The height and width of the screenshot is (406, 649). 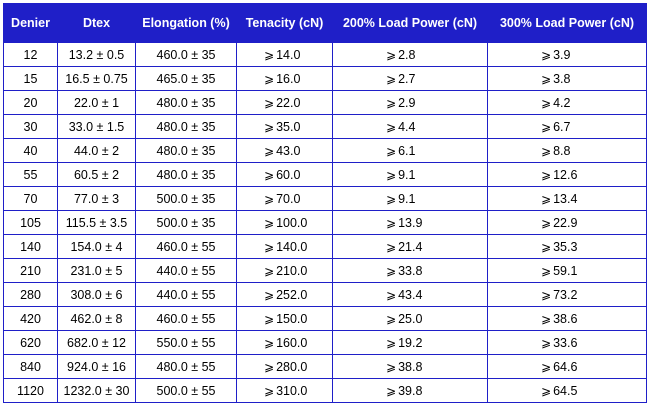 What do you see at coordinates (284, 246) in the screenshot?
I see `cell-tenacity: ⩾ 140.0` at bounding box center [284, 246].